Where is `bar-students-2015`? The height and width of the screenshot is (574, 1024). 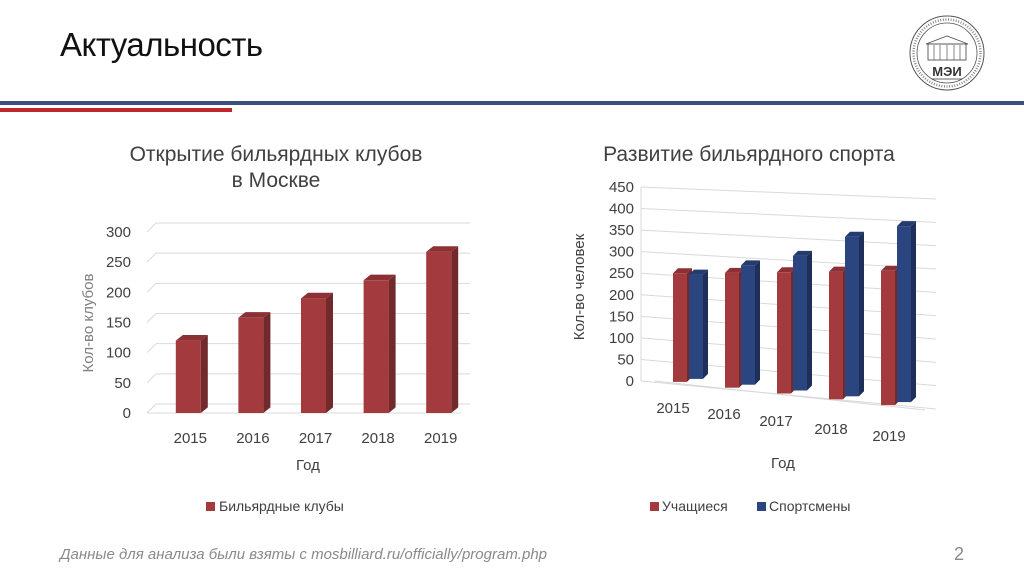
bar-students-2015 is located at coordinates (680, 327).